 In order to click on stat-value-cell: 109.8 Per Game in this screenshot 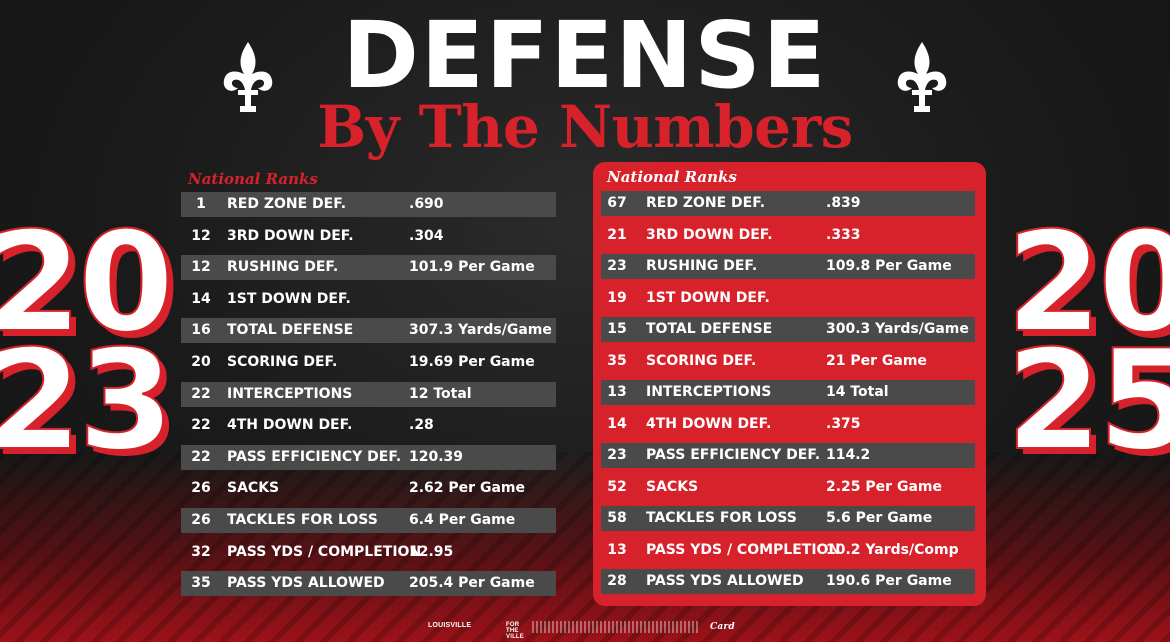, I will do `click(889, 266)`.